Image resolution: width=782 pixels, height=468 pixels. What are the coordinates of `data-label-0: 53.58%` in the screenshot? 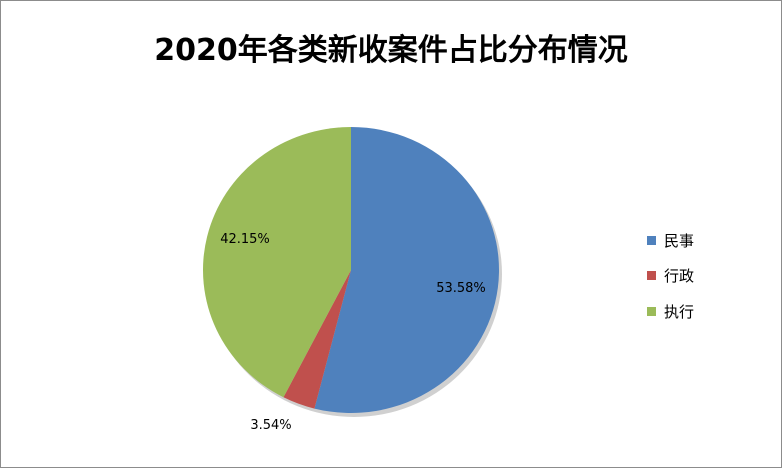 It's located at (461, 288).